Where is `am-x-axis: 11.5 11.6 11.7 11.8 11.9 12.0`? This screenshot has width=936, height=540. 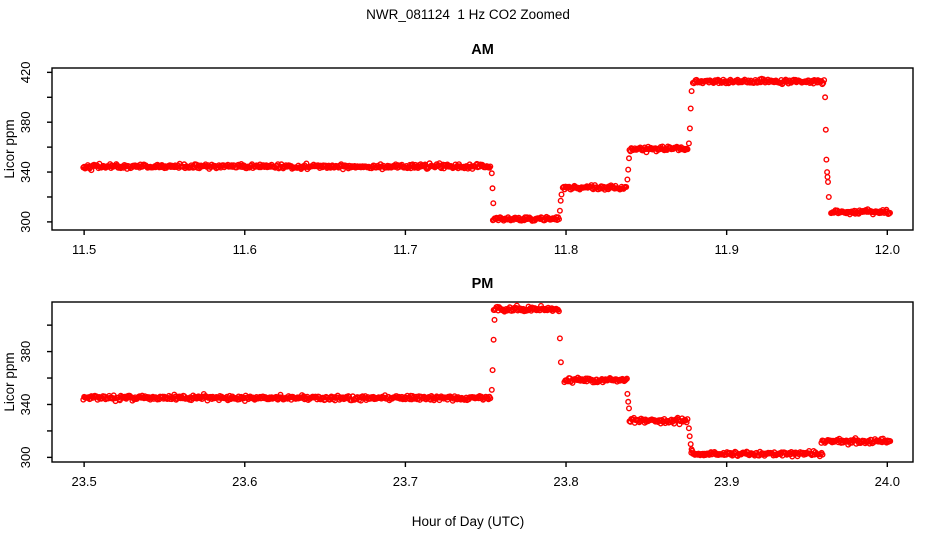
am-x-axis: 11.5 11.6 11.7 11.8 11.9 12.0 is located at coordinates (486, 243).